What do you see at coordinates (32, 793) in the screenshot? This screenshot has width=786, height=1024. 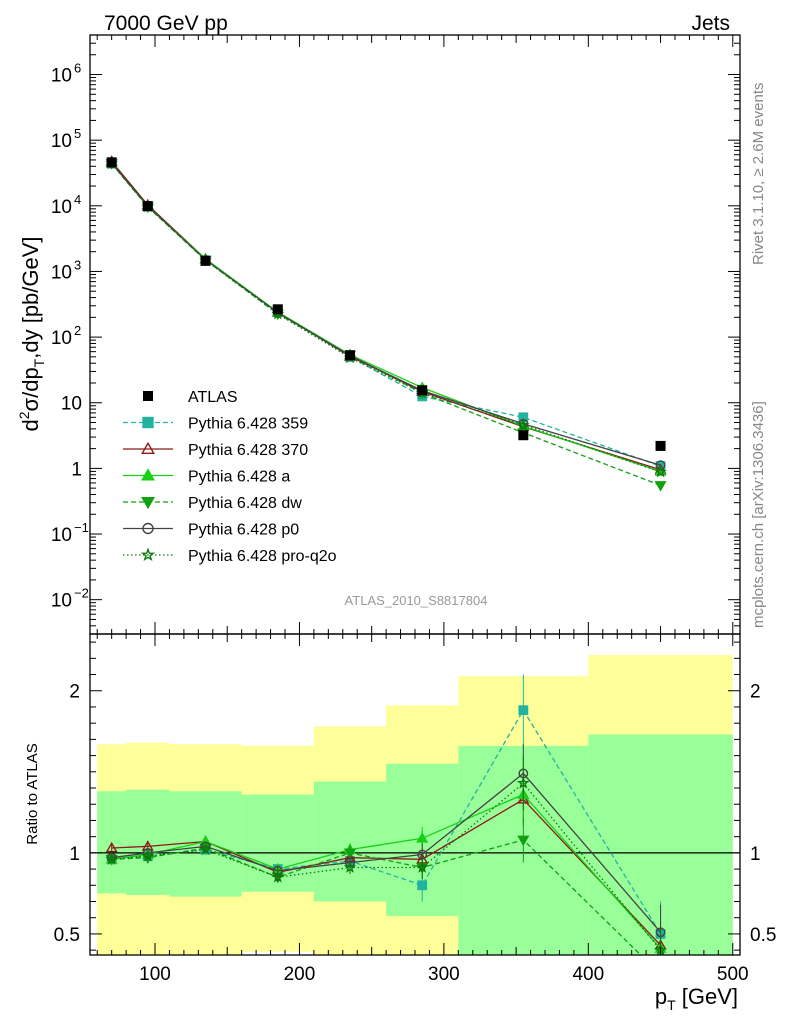 I see `ratio-y-axis-label: Ratio to ATLAS` at bounding box center [32, 793].